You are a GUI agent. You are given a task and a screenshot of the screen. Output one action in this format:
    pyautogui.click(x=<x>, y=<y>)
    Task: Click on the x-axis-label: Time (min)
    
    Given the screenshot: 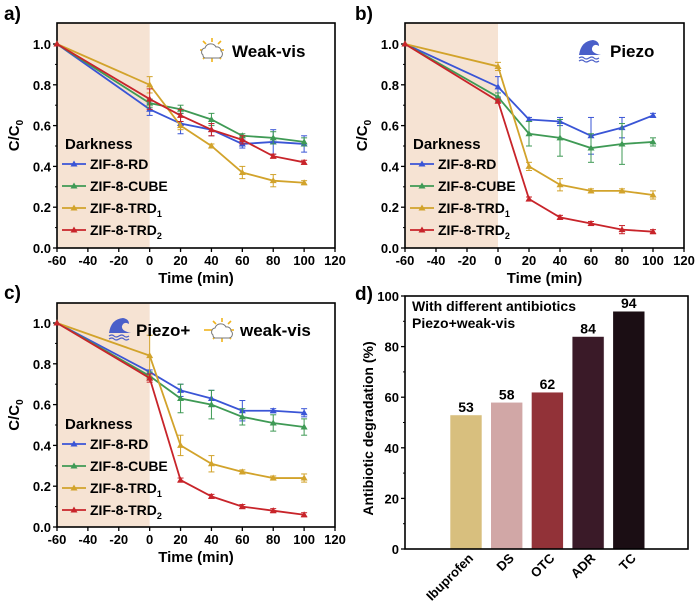 What is the action you would take?
    pyautogui.click(x=545, y=278)
    